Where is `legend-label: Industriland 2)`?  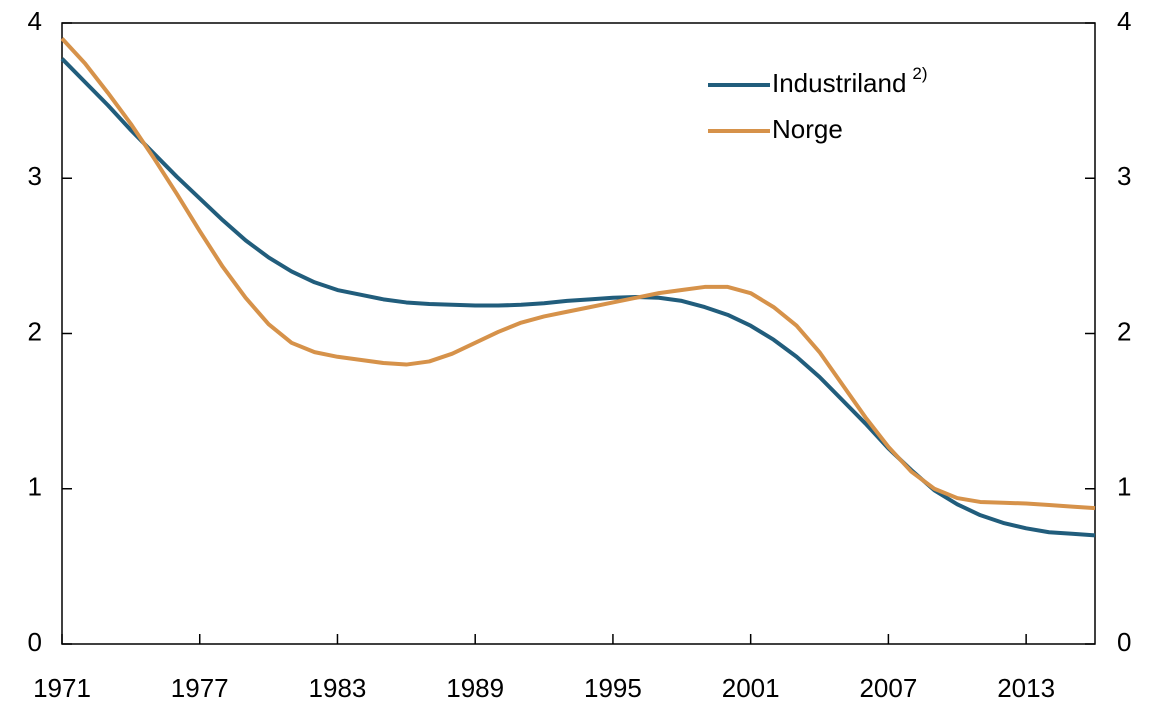 legend-label: Industriland 2) is located at coordinates (850, 80).